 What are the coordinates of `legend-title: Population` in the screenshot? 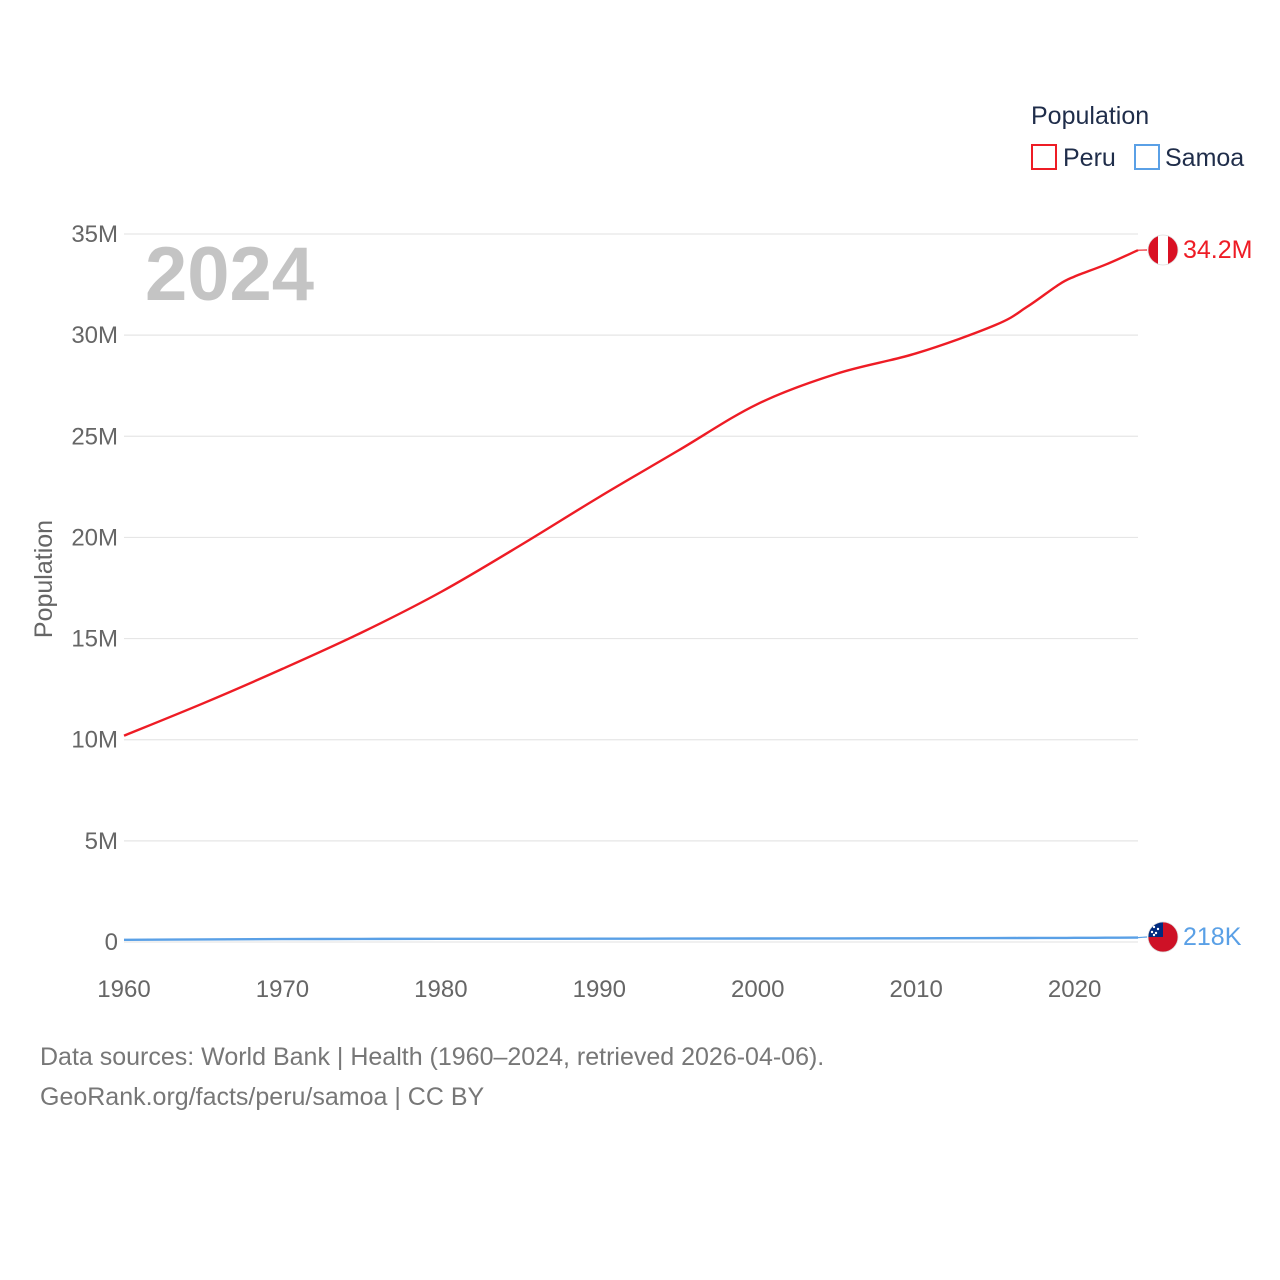 It's located at (1090, 116).